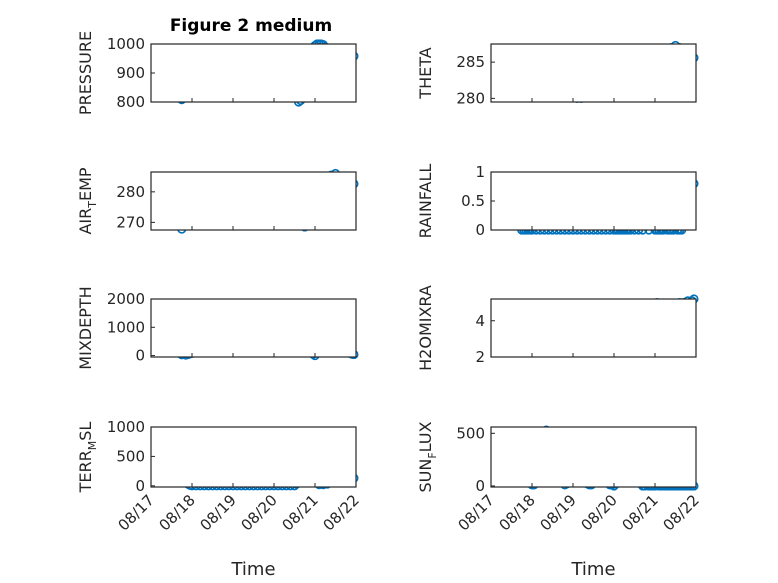 This screenshot has width=778, height=583. Describe the element at coordinates (85, 431) in the screenshot. I see `y-axis-label-rest: SL` at that location.